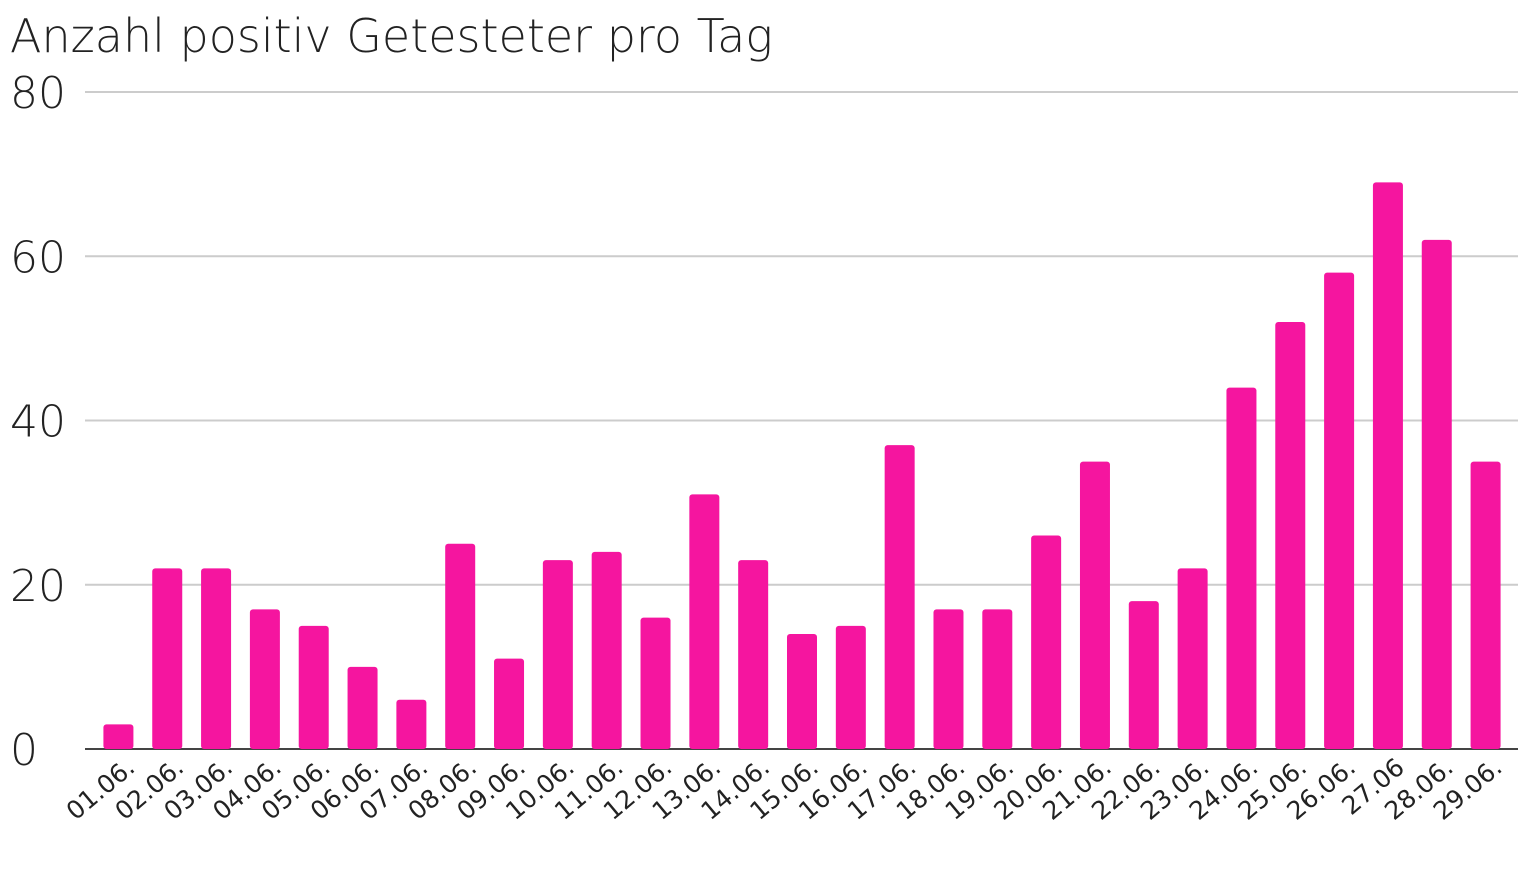  Describe the element at coordinates (38, 422) in the screenshot. I see `y-tick-label: 40` at that location.